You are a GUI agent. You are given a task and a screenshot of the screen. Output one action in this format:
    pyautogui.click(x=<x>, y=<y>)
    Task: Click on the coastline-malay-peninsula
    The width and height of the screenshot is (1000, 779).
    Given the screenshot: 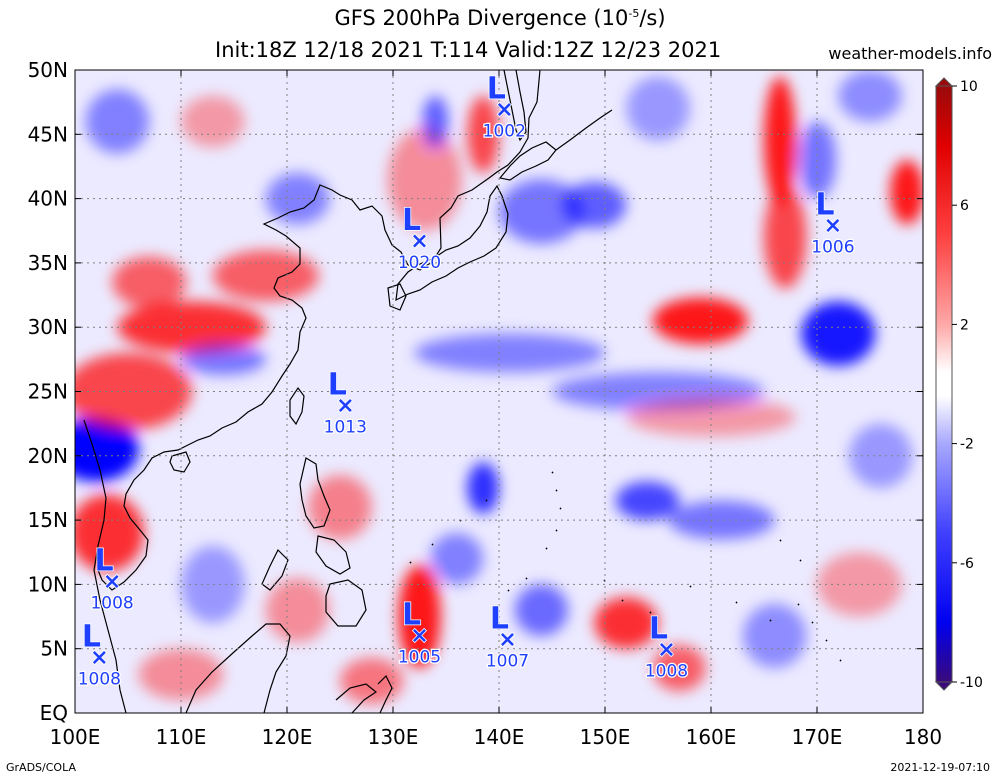 What is the action you would take?
    pyautogui.click(x=105, y=566)
    